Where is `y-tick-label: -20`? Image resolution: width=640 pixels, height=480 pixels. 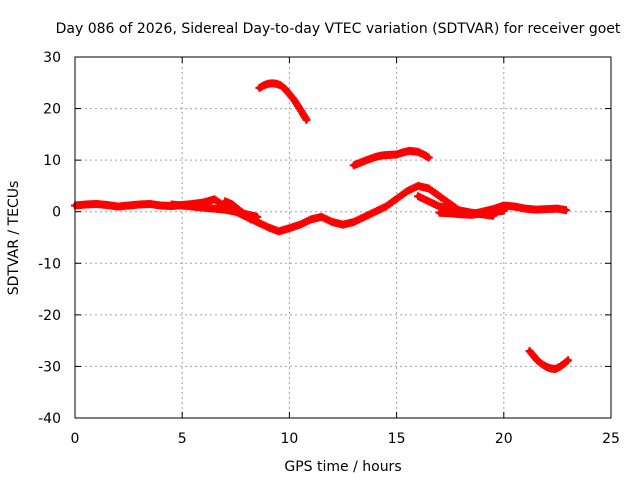 y-tick-label: -20 is located at coordinates (49, 316).